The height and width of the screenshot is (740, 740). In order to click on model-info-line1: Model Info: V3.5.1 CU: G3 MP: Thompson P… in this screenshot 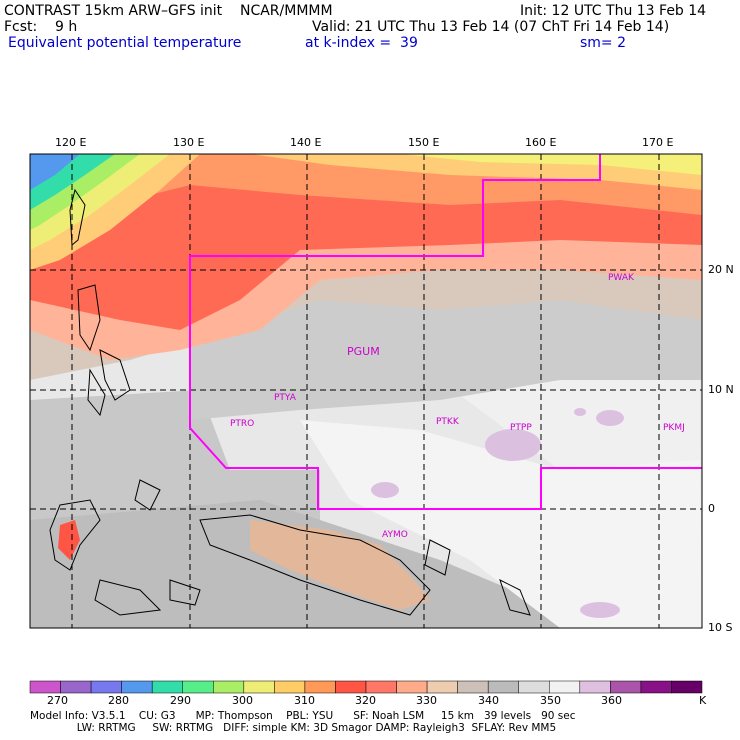, I will do `click(303, 716)`.